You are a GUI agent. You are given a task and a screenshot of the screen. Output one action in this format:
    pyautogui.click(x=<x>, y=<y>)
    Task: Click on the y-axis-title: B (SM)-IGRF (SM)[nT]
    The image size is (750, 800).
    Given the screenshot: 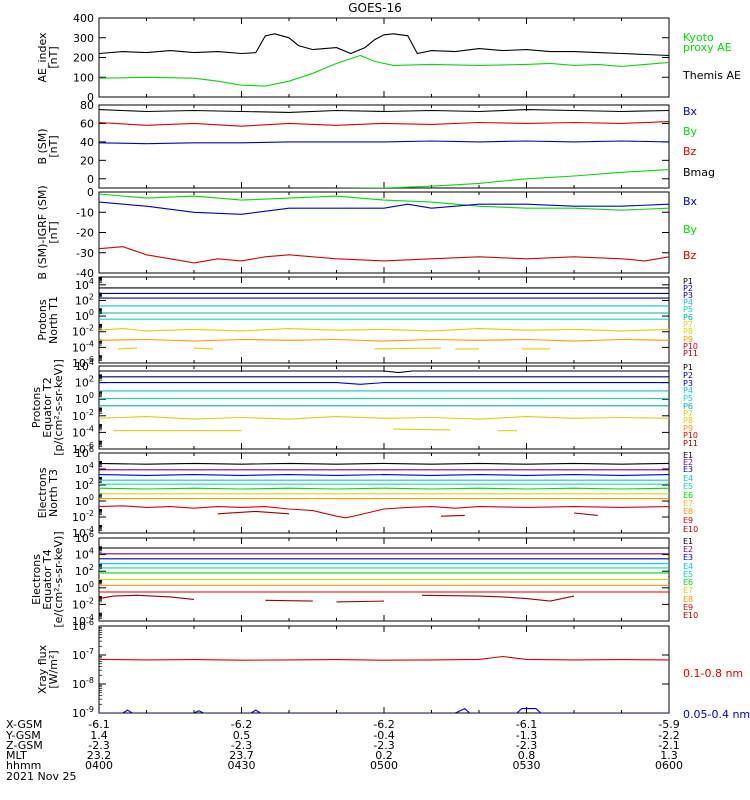 What is the action you would take?
    pyautogui.click(x=48, y=232)
    